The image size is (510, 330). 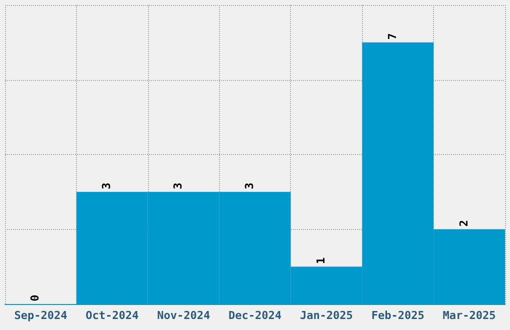 What do you see at coordinates (113, 315) in the screenshot?
I see `x-tick-label: Oct-2024` at bounding box center [113, 315].